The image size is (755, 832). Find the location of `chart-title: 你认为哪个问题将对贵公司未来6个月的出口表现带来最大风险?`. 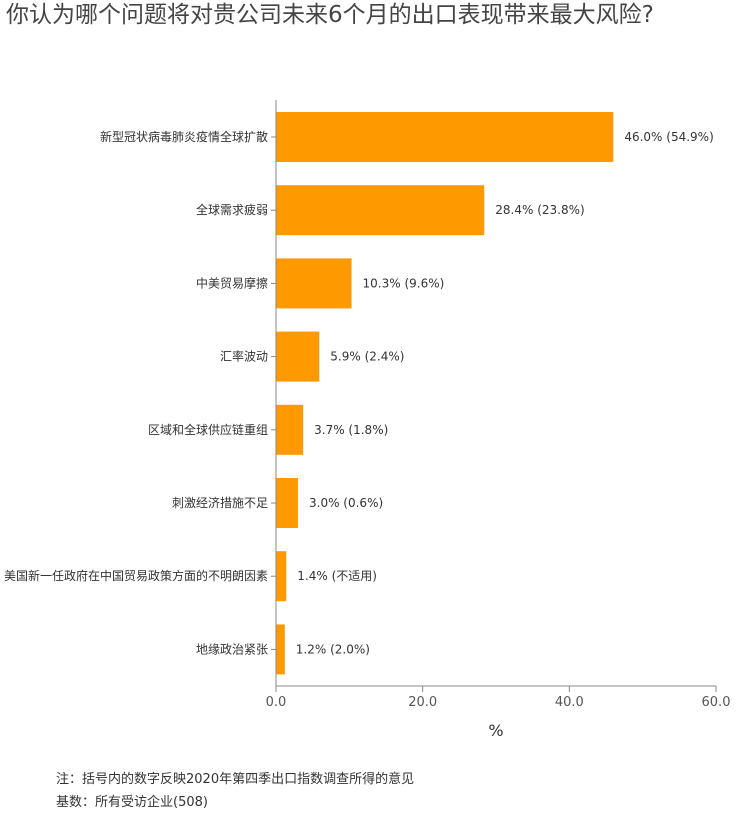

chart-title: 你认为哪个问题将对贵公司未来6个月的出口表现带来最大风险? is located at coordinates (330, 15).